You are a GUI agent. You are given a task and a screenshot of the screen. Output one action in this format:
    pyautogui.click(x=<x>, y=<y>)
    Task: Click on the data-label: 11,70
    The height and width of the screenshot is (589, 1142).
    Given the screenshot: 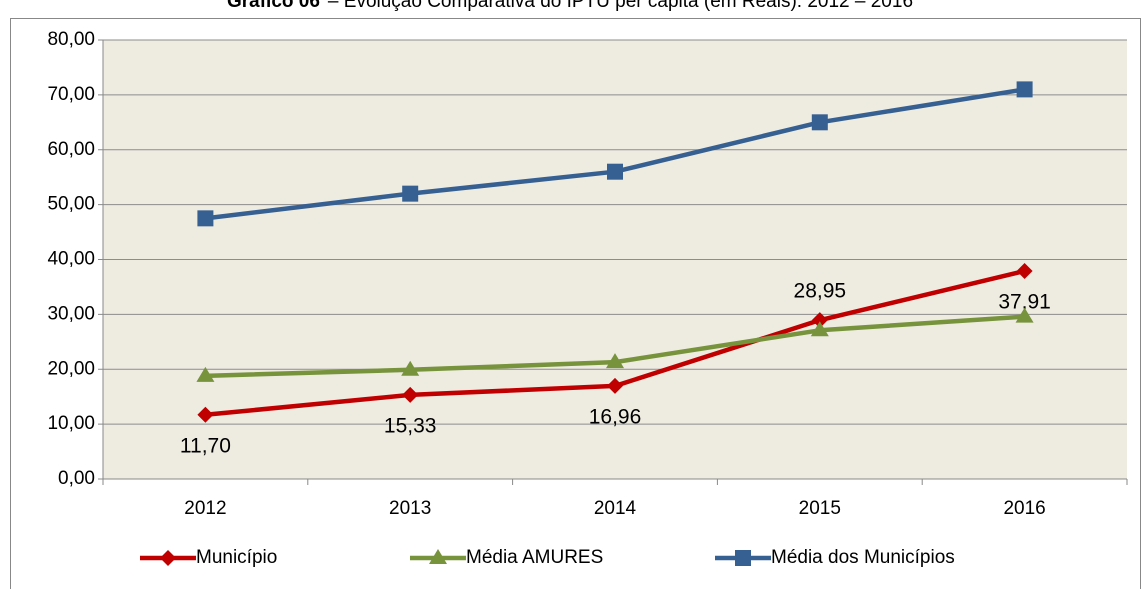 What is the action you would take?
    pyautogui.click(x=205, y=445)
    